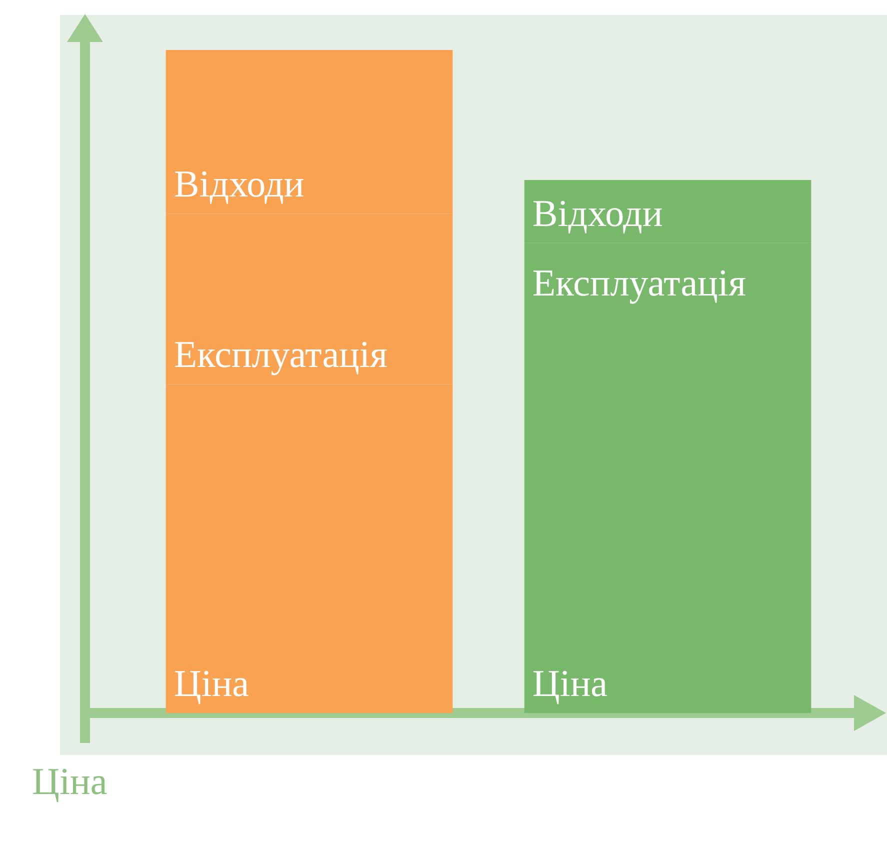 This screenshot has height=853, width=887. Describe the element at coordinates (212, 683) in the screenshot. I see `series-label: Ціна` at that location.